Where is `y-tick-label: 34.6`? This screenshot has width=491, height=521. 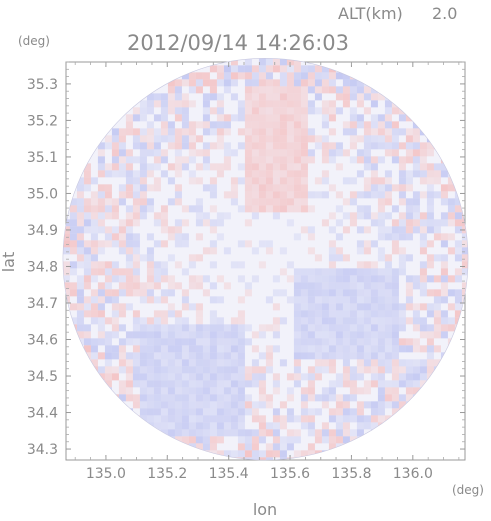
y-tick-label: 34.6 is located at coordinates (42, 341).